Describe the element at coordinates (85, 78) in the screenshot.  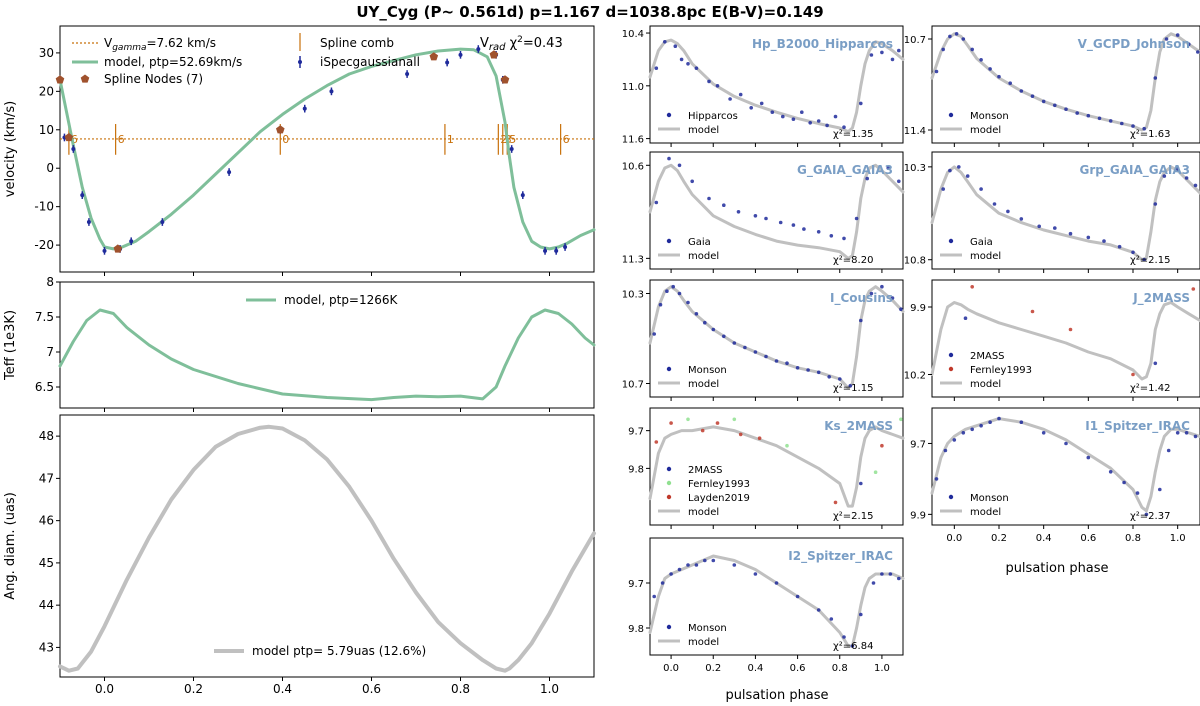
I see `legend-nodes-swatch` at that location.